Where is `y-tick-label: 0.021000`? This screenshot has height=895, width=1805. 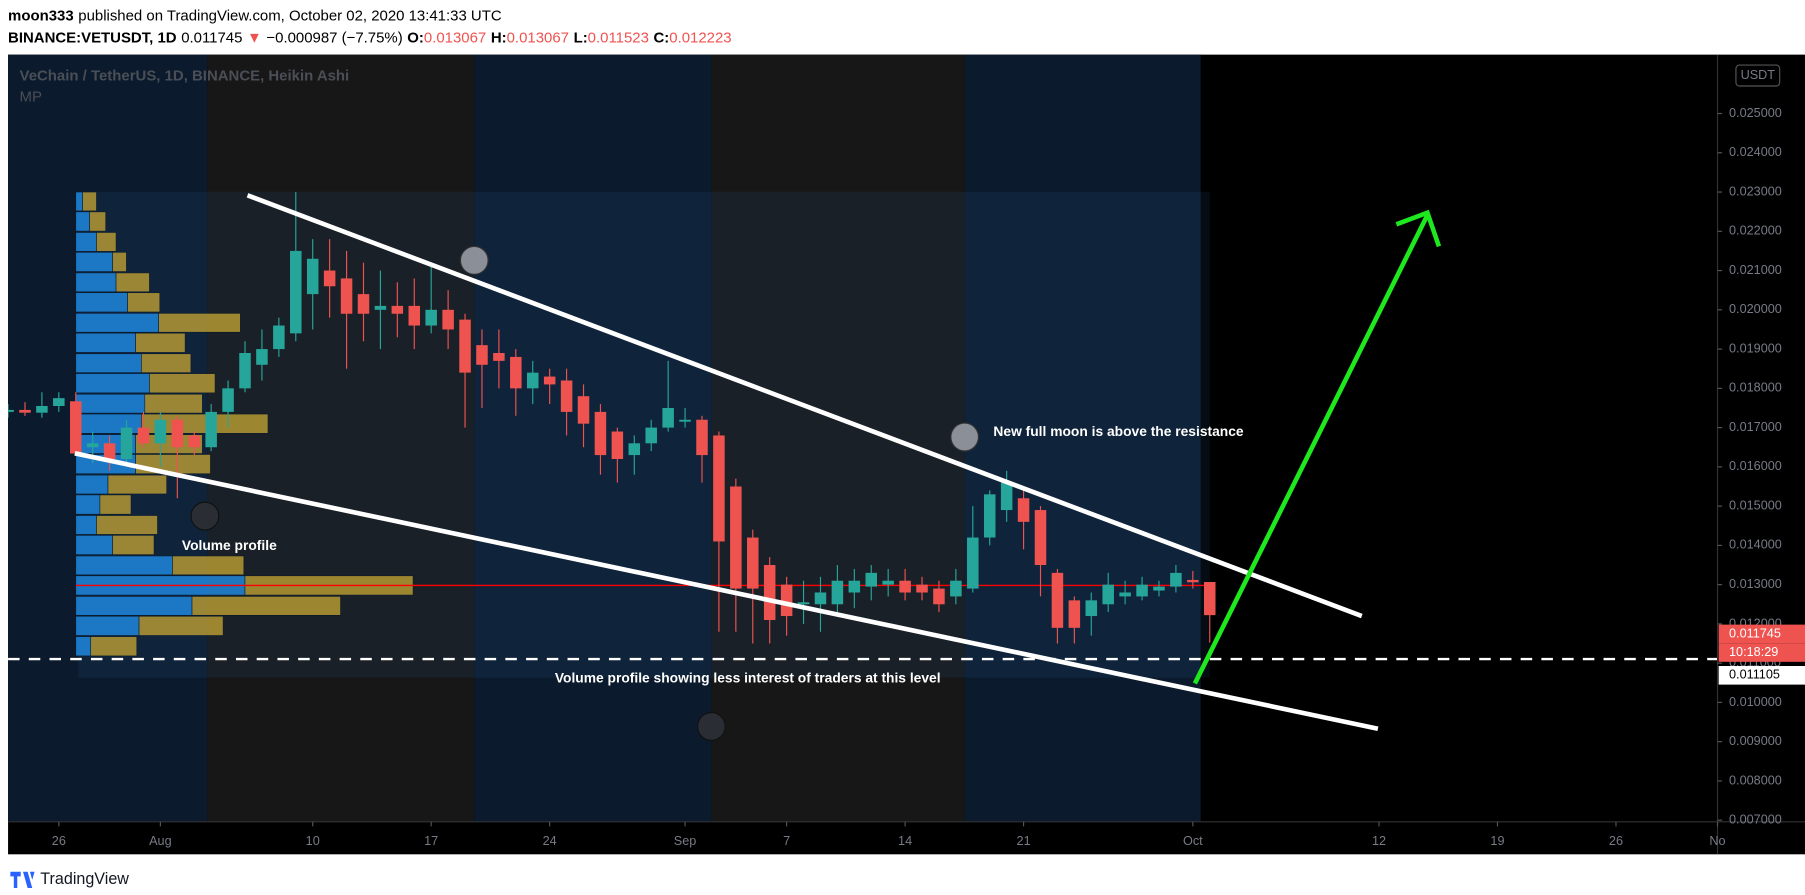 y-tick-label: 0.021000 is located at coordinates (1755, 269).